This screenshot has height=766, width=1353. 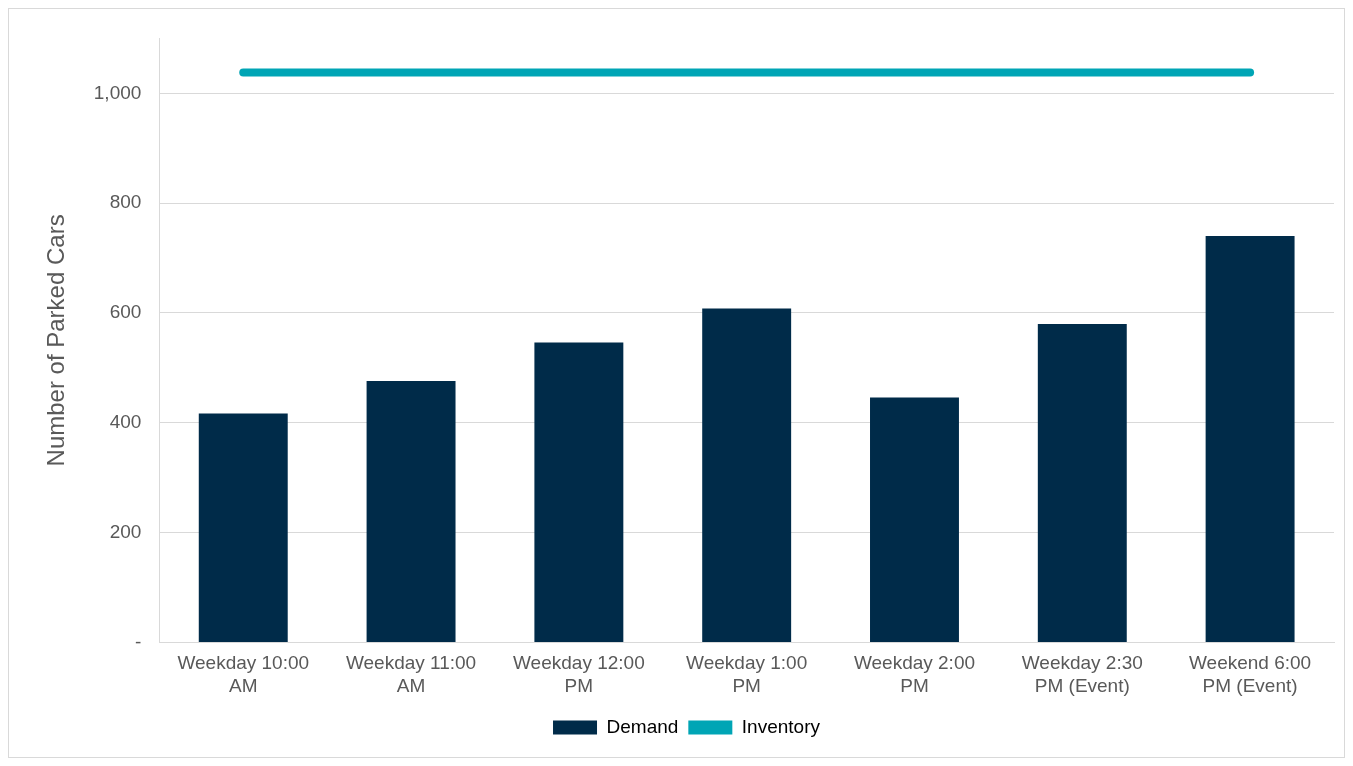 What do you see at coordinates (125, 312) in the screenshot?
I see `y-tick-label: 600` at bounding box center [125, 312].